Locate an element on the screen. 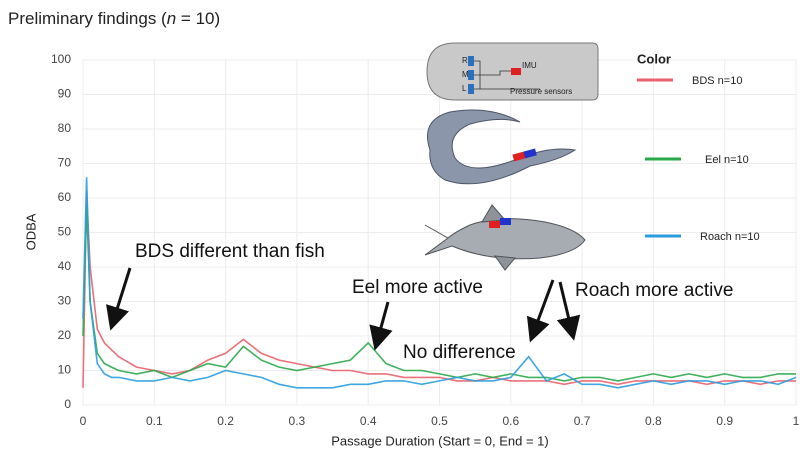  y-tick-label: 30 is located at coordinates (65, 301).